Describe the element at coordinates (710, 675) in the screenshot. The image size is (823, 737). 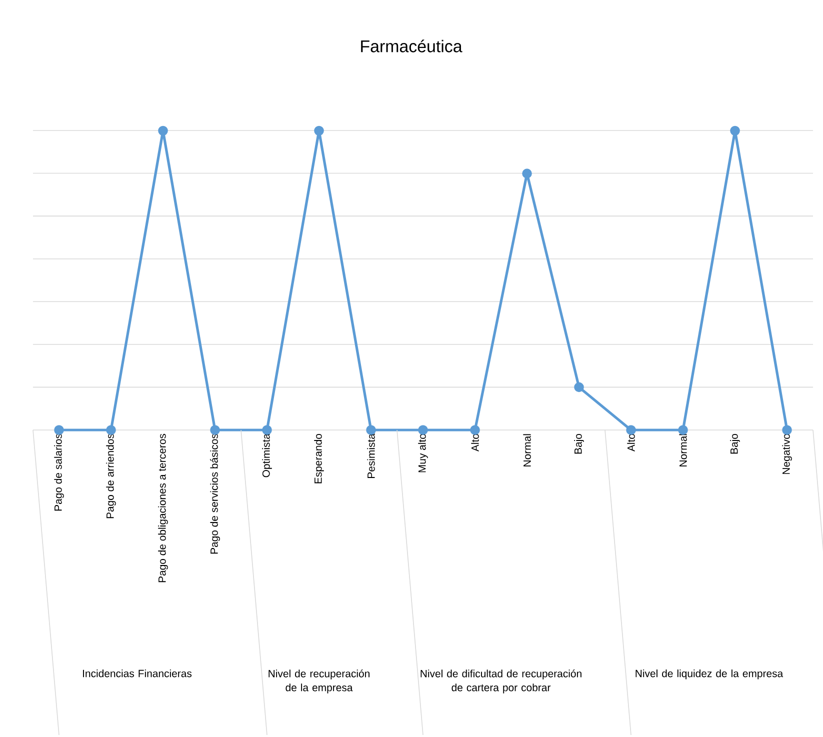
I see `text: Nivel de liquidez de la empresa` at that location.